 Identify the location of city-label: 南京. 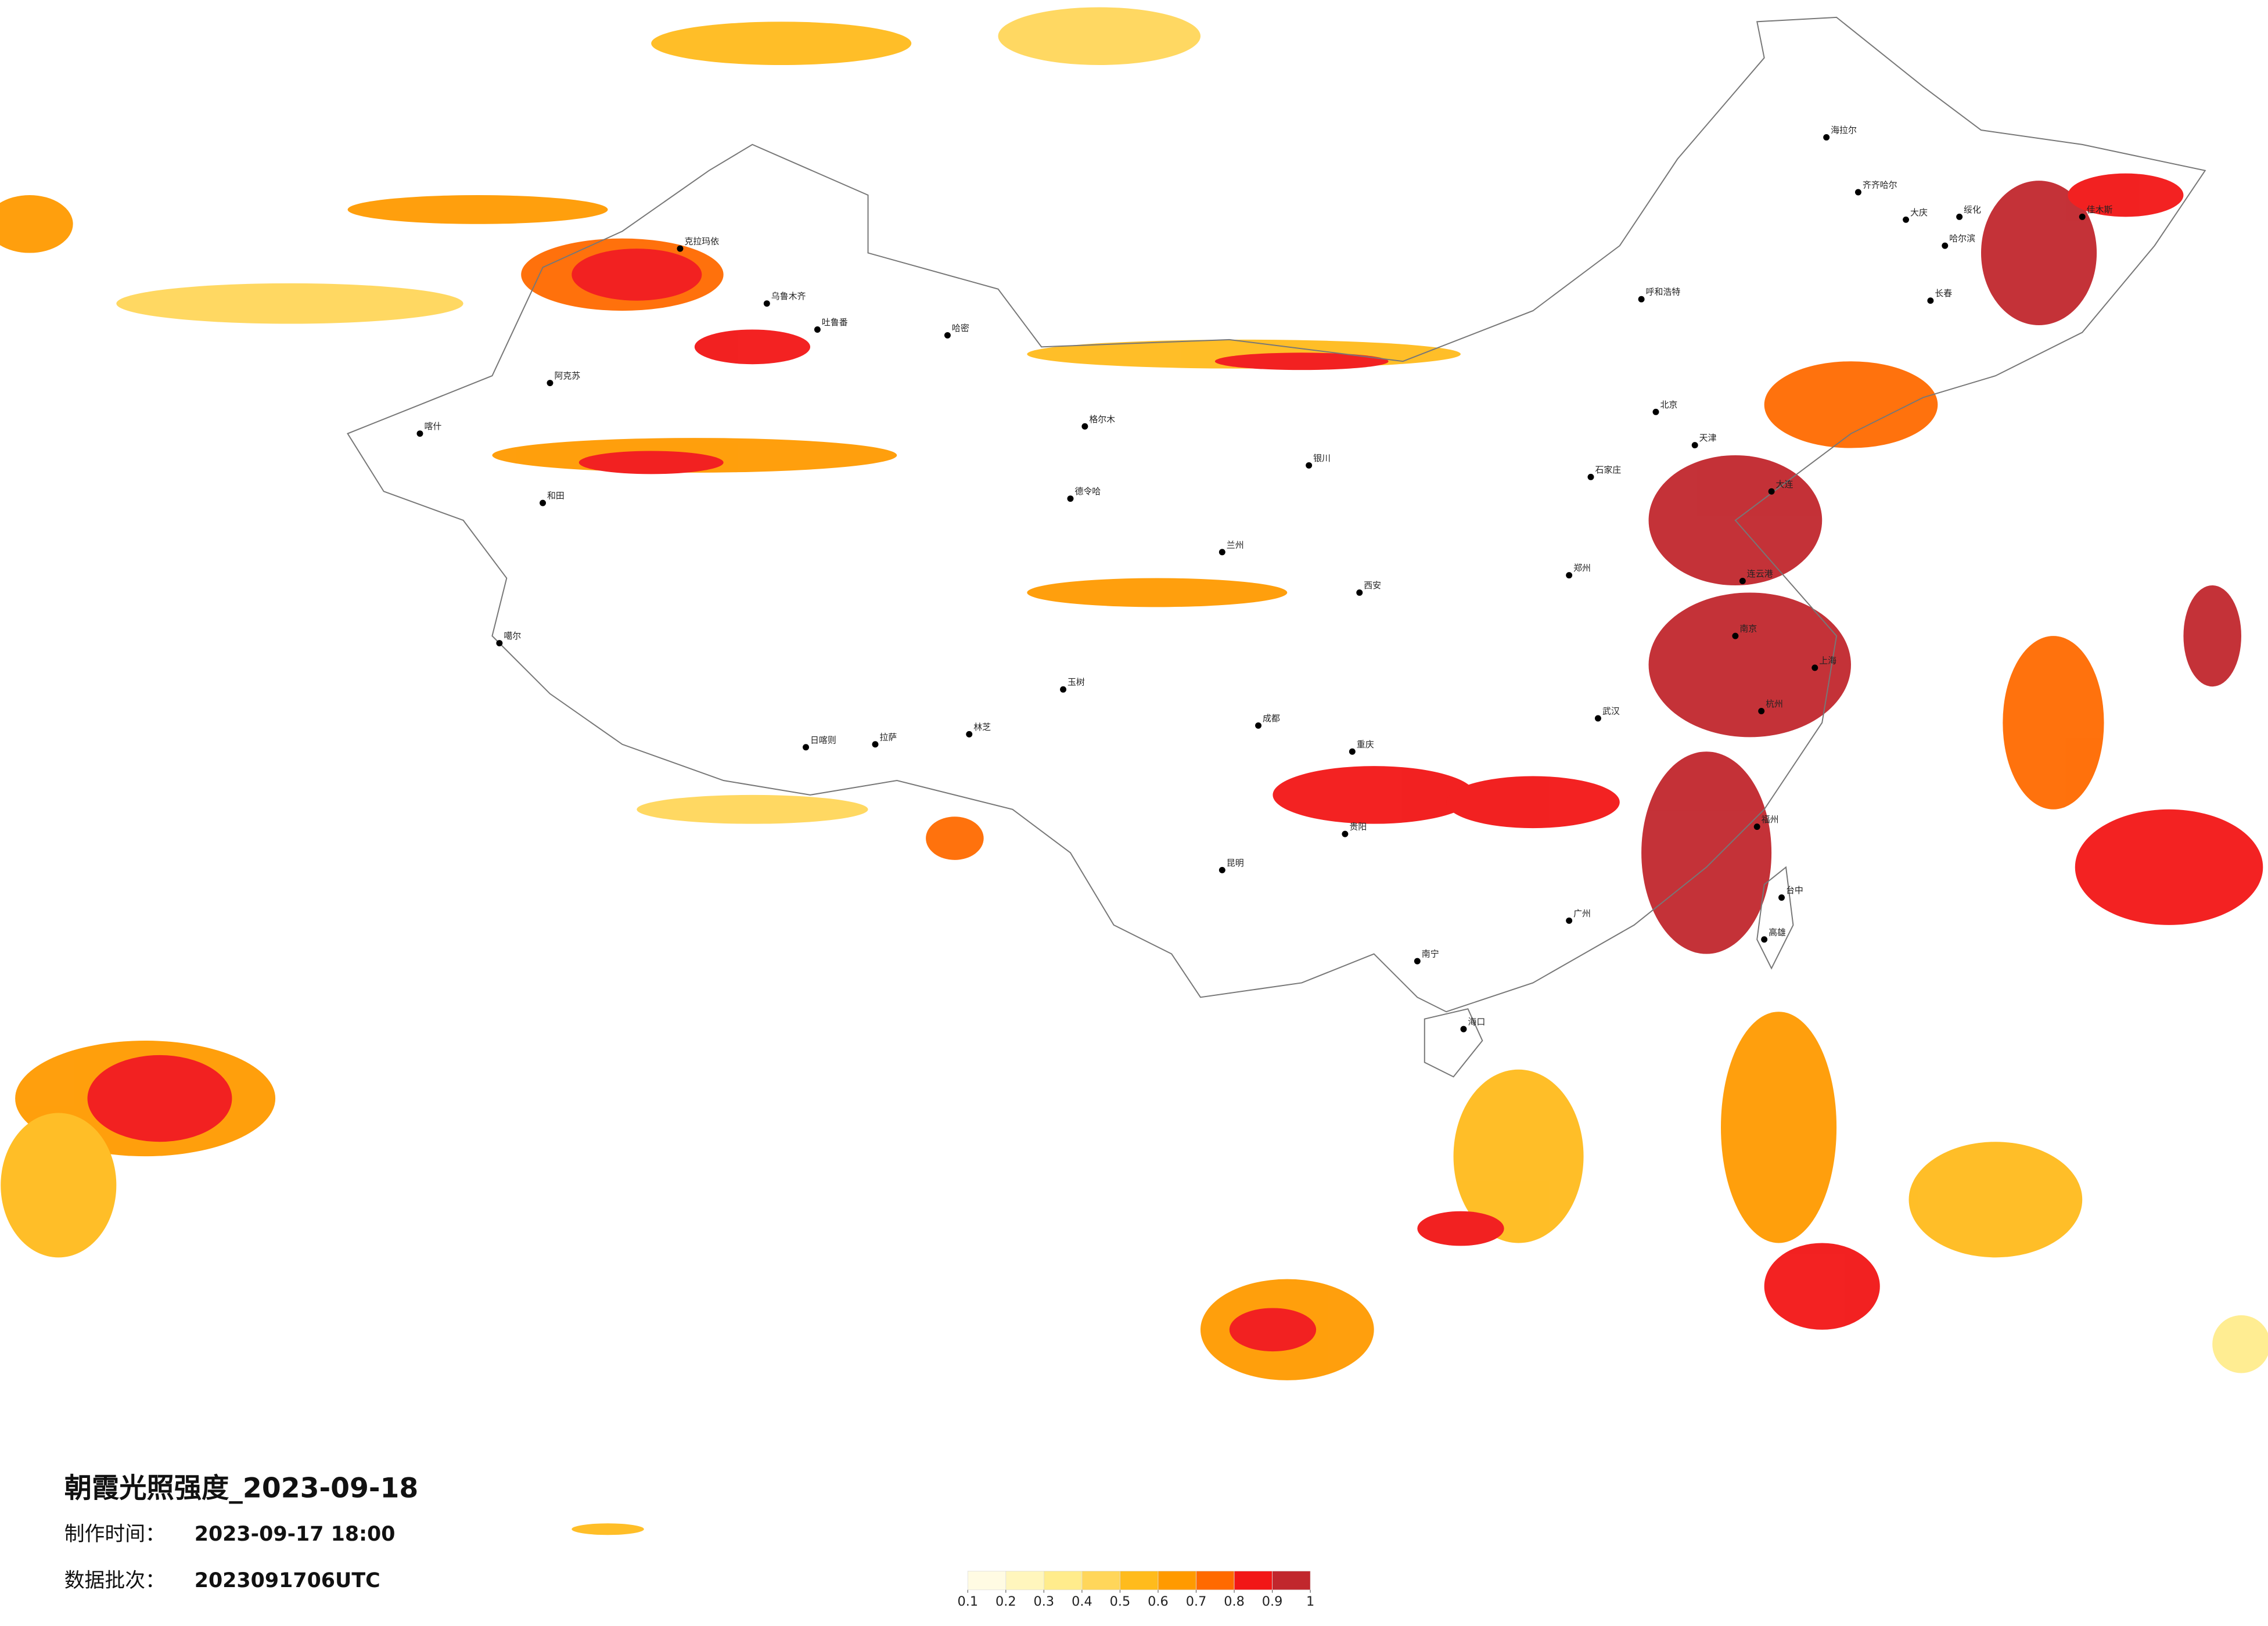
(1748, 629).